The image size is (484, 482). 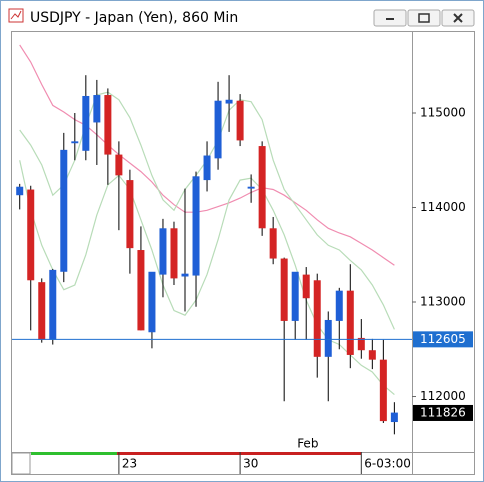 What do you see at coordinates (307, 444) in the screenshot?
I see `month-label: Feb` at bounding box center [307, 444].